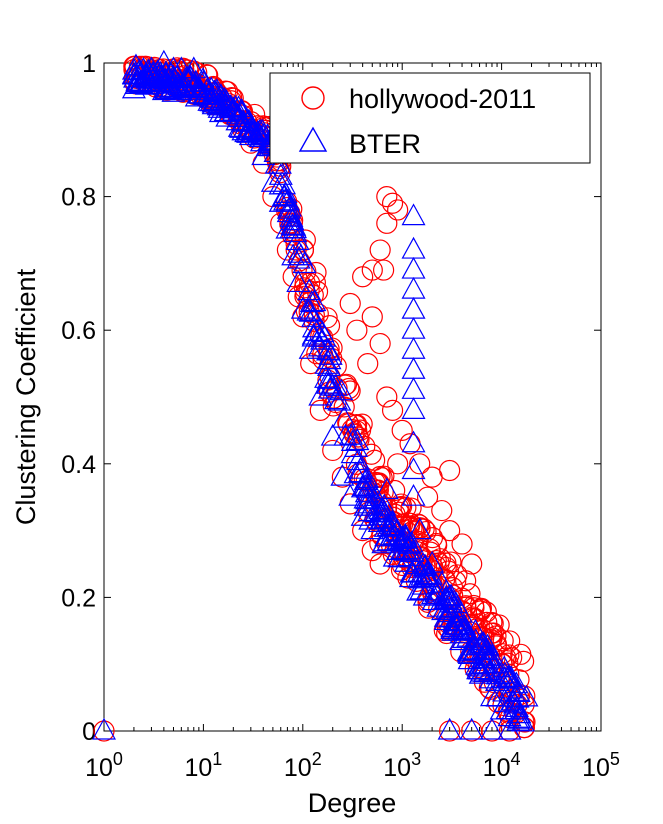 The width and height of the screenshot is (663, 824). I want to click on x-tick-labels: 100 101 102 103 104 105, so click(352, 765).